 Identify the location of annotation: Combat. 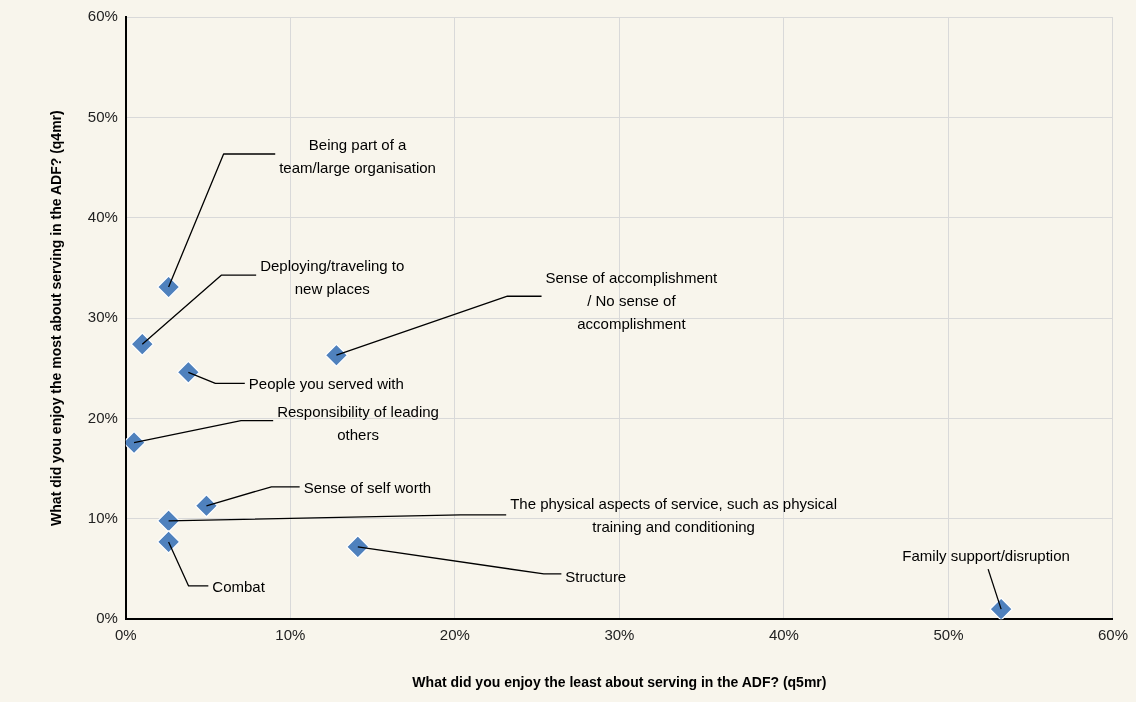
(238, 586).